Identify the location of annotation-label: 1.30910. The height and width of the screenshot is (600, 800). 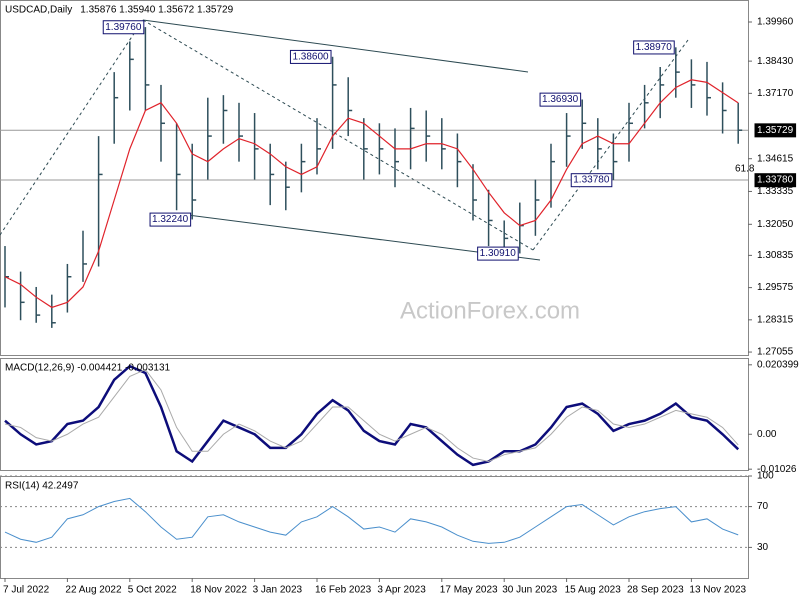
(498, 253).